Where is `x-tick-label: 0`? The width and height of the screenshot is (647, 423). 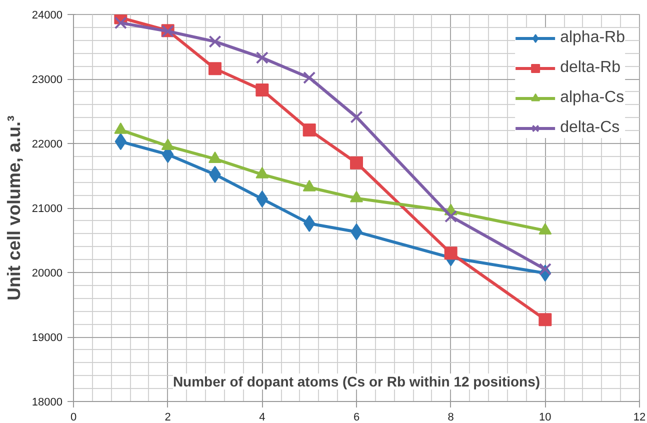 x-tick-label: 0 is located at coordinates (73, 417).